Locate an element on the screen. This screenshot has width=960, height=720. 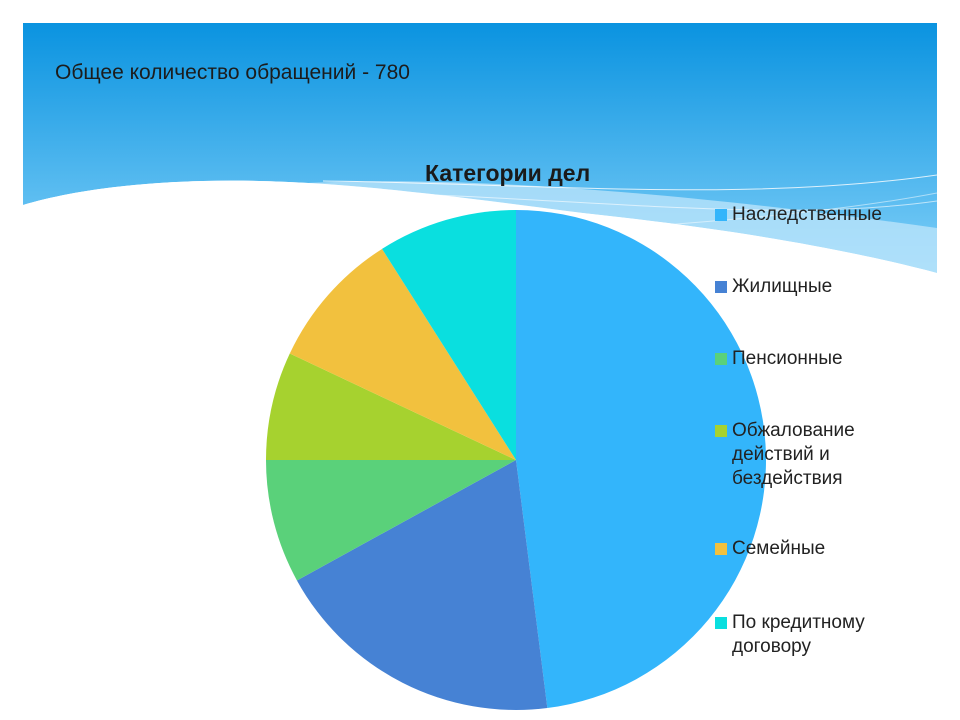
legend-item: По кредитному договору is located at coordinates (816, 635).